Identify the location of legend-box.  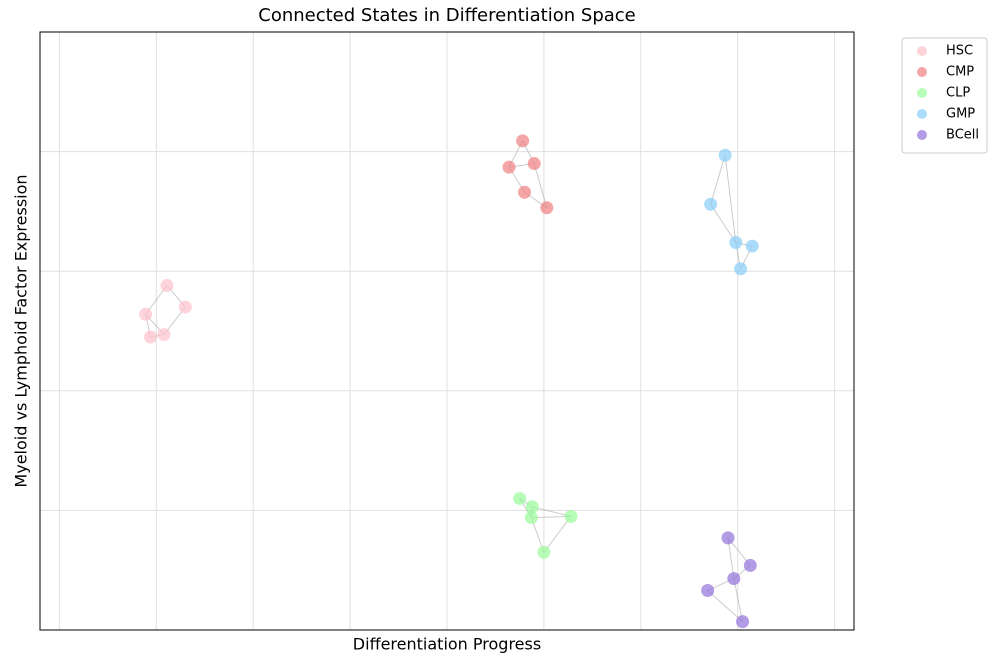
(944, 95).